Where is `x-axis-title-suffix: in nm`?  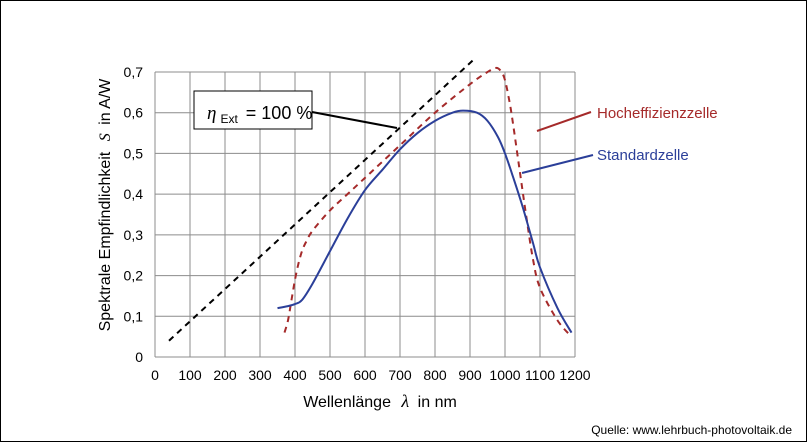 x-axis-title-suffix: in nm is located at coordinates (437, 402).